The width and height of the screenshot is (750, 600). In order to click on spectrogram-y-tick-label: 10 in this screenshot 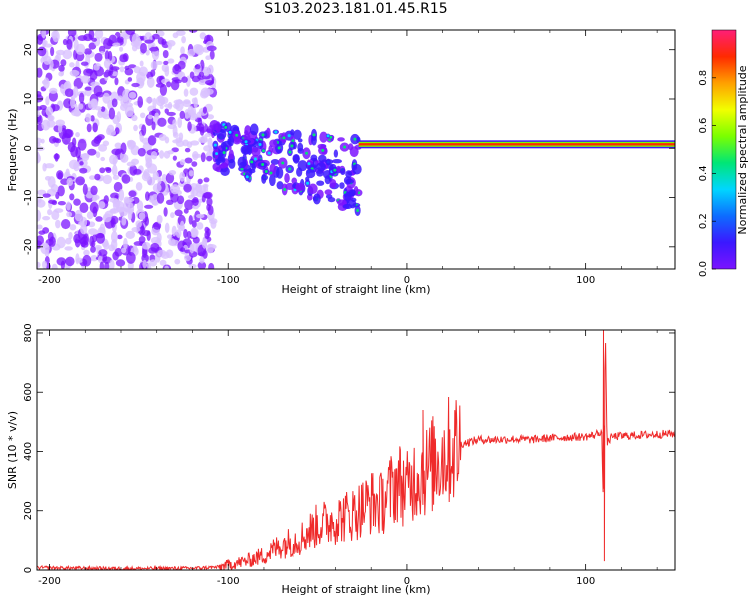, I will do `click(28, 99)`.